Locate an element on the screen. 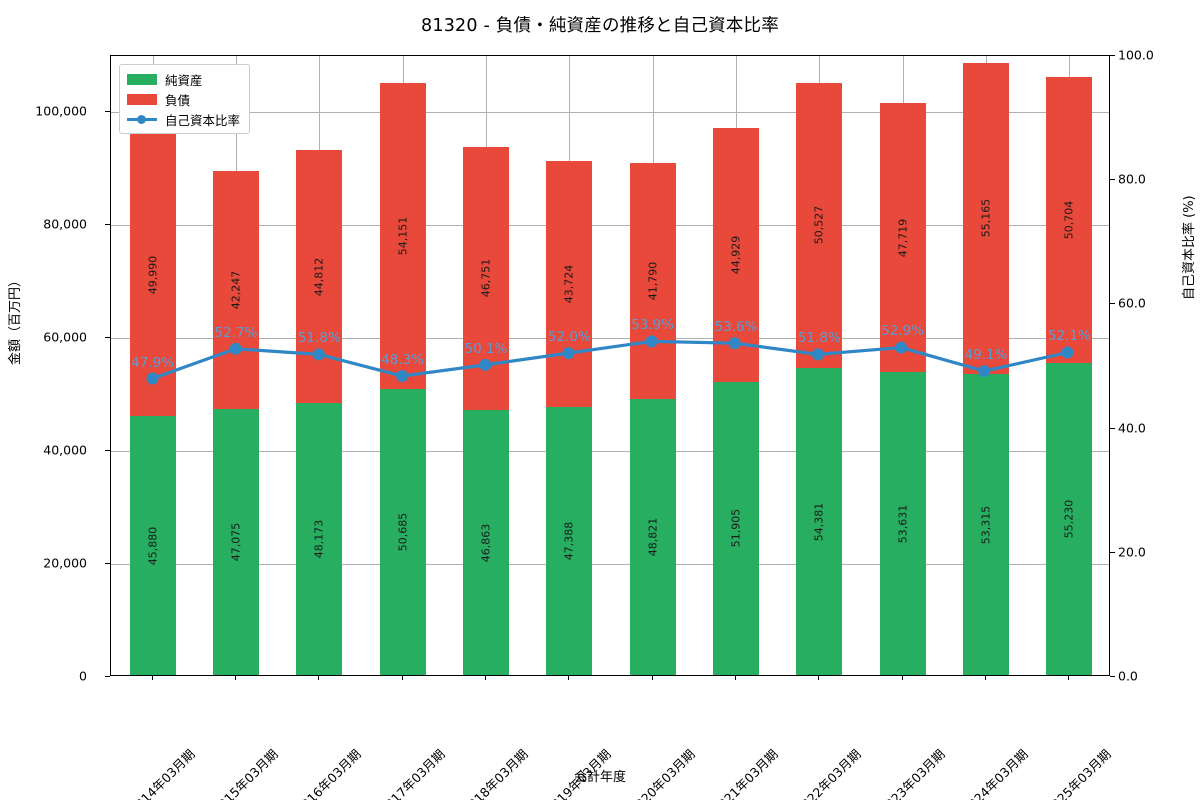 The height and width of the screenshot is (800, 1200). x-axis-label: 会計年度 is located at coordinates (599, 777).